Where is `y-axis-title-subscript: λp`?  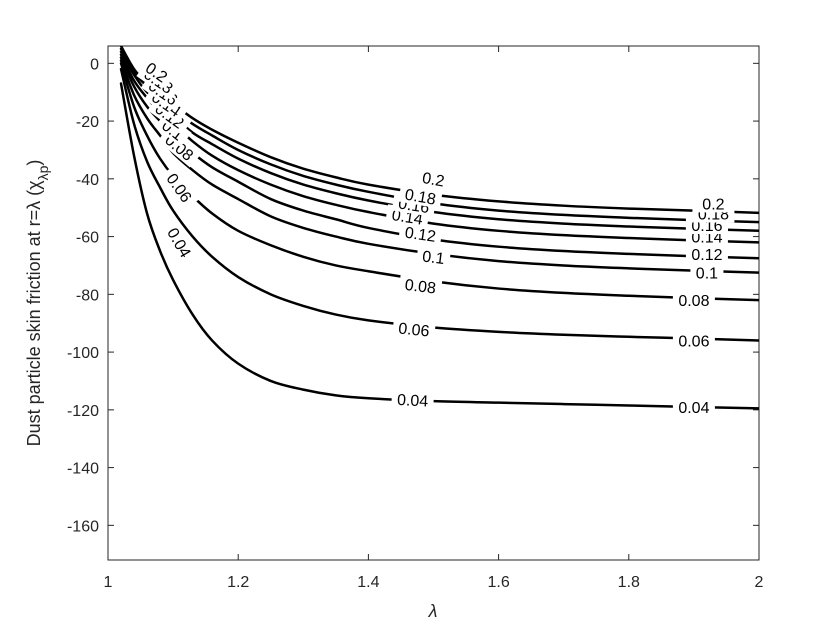 y-axis-title-subscript: λp is located at coordinates (43, 172).